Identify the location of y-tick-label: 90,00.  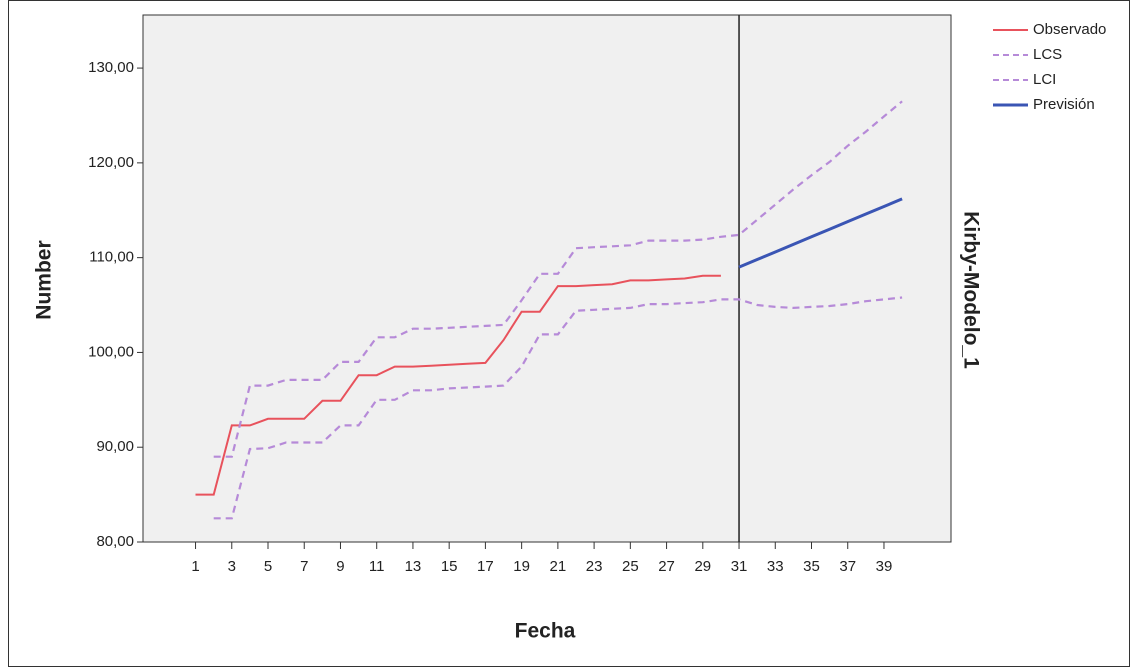
(115, 446).